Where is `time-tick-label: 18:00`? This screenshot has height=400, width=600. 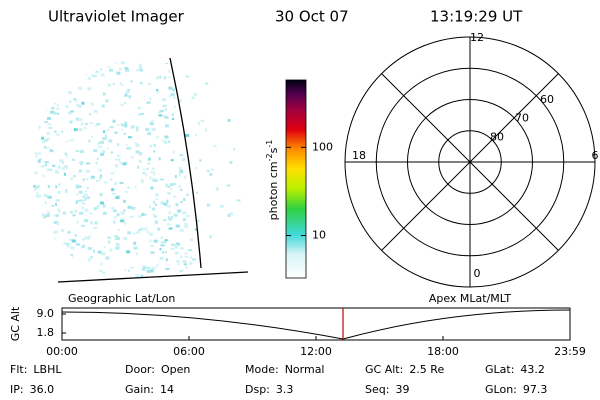
time-tick-label: 18:00 is located at coordinates (443, 351).